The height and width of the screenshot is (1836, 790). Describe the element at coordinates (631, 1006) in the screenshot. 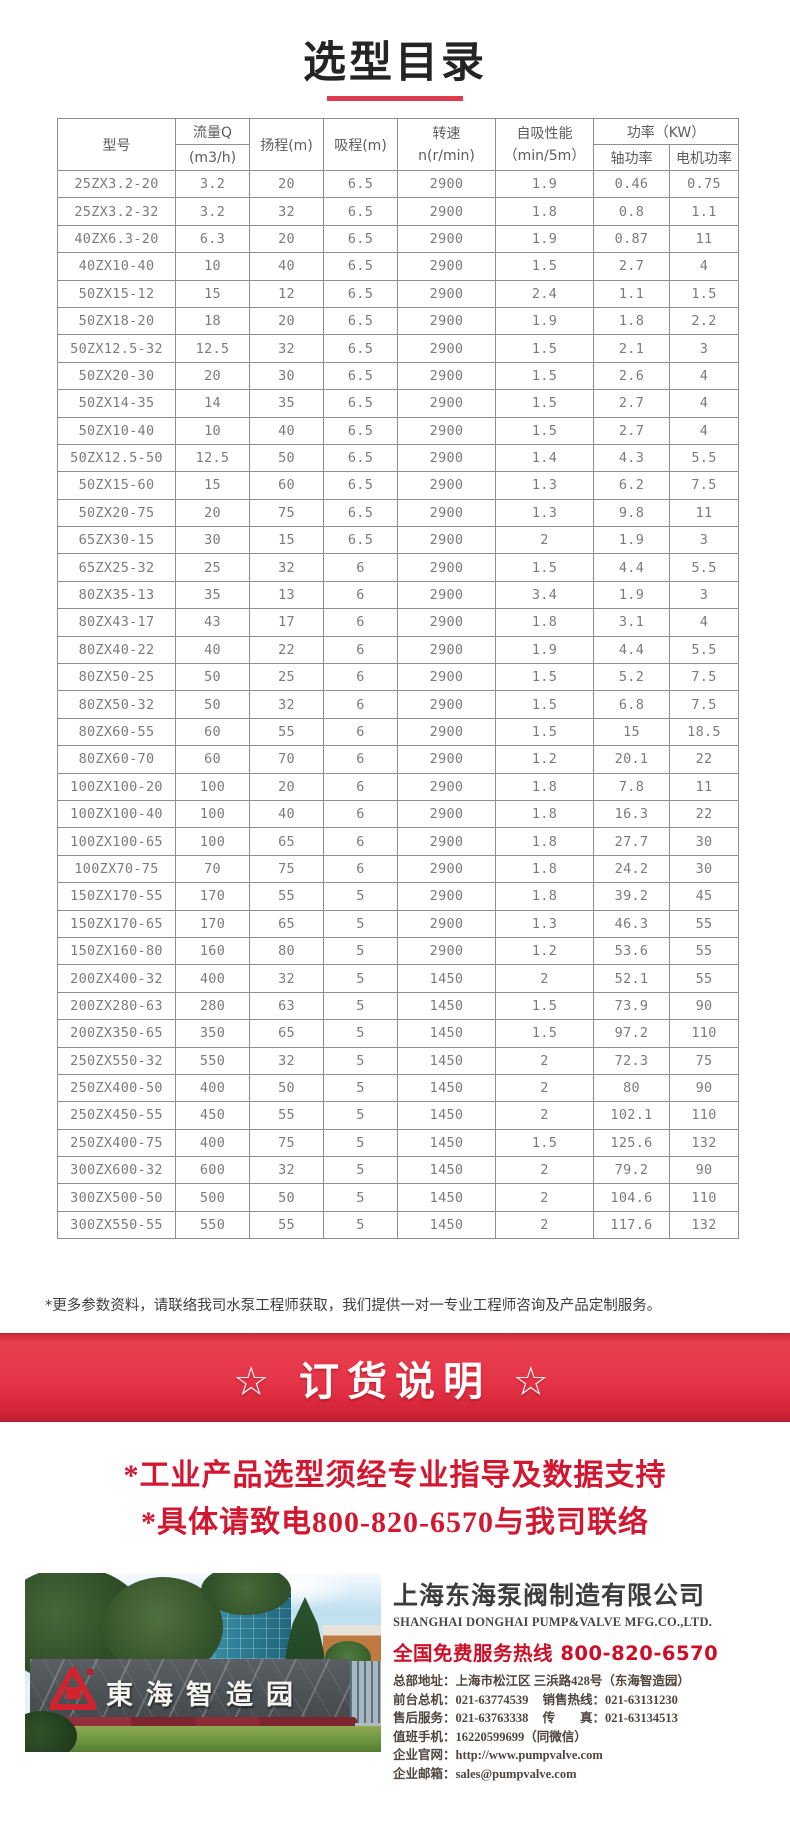

I see `table-cell: 73.9` at that location.